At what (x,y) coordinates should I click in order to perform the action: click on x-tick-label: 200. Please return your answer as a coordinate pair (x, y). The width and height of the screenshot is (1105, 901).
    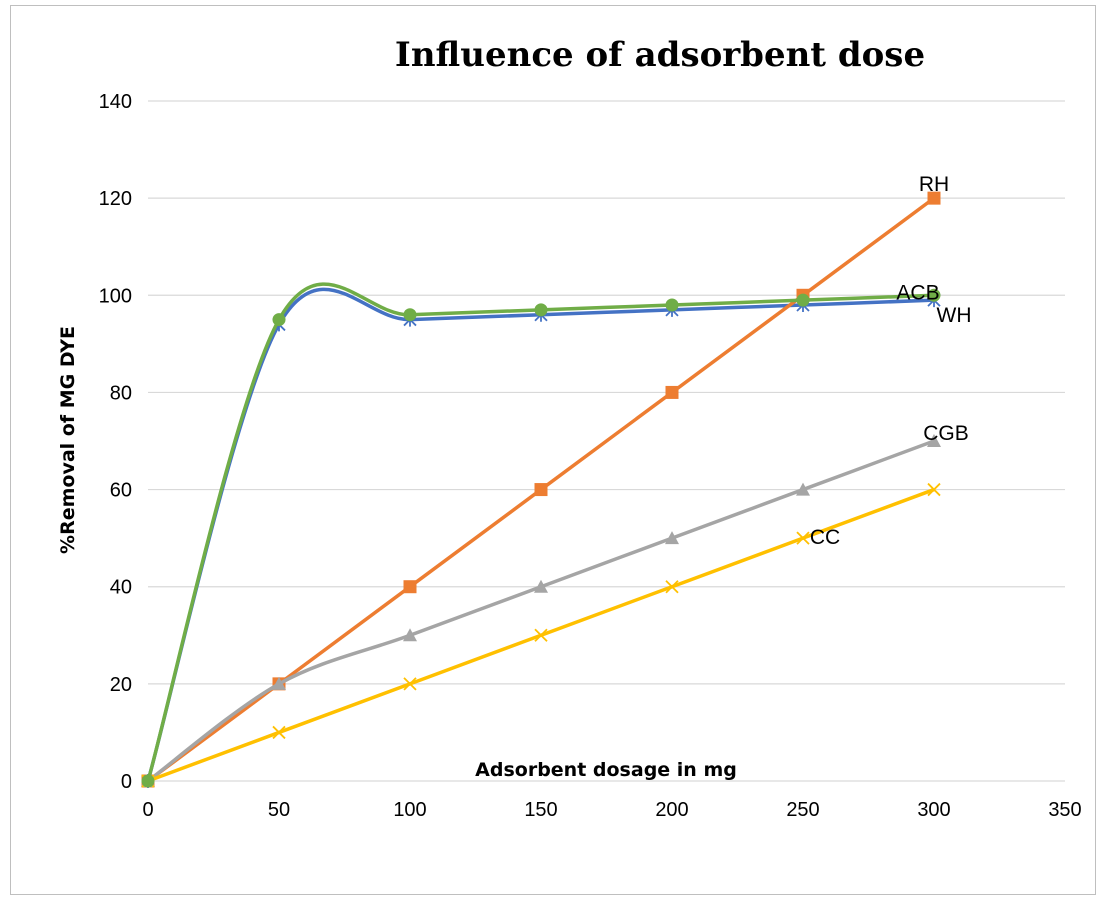
    Looking at the image, I should click on (671, 810).